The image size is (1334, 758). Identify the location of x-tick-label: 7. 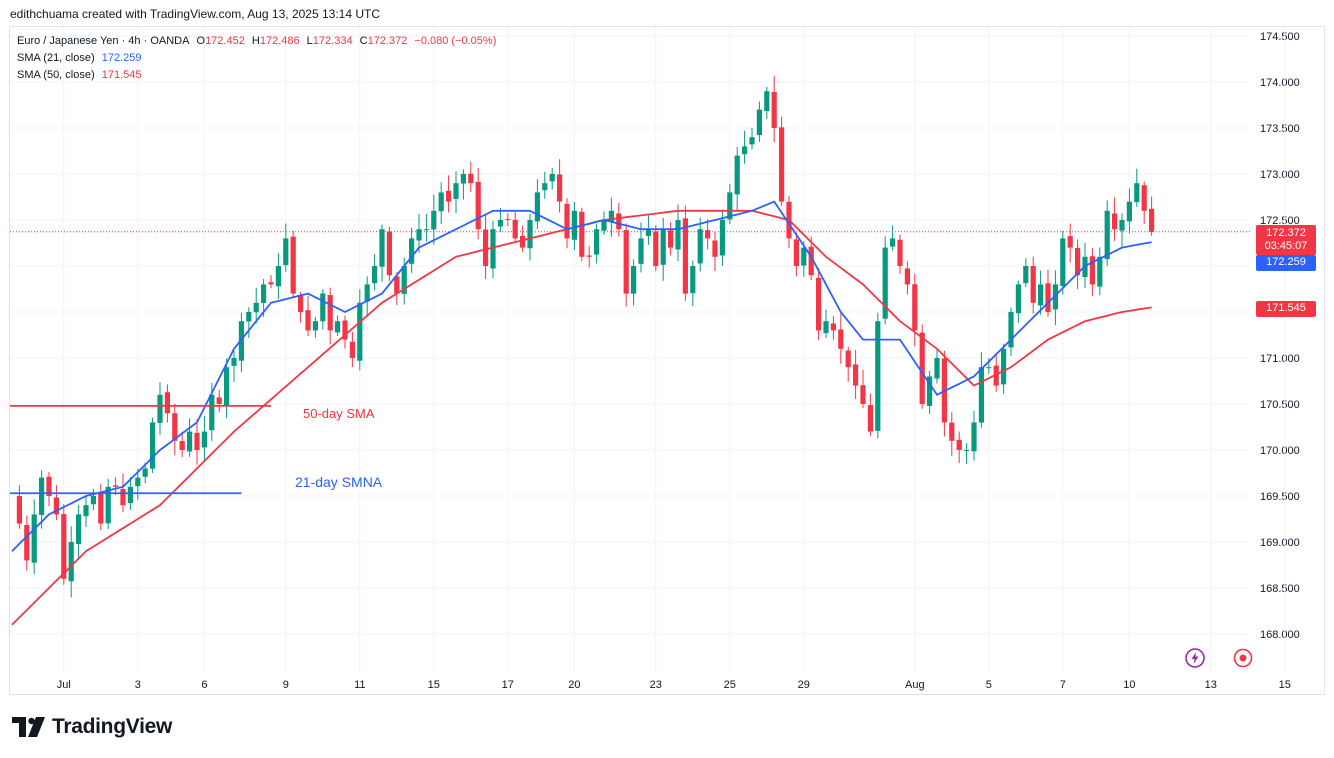
(1063, 685).